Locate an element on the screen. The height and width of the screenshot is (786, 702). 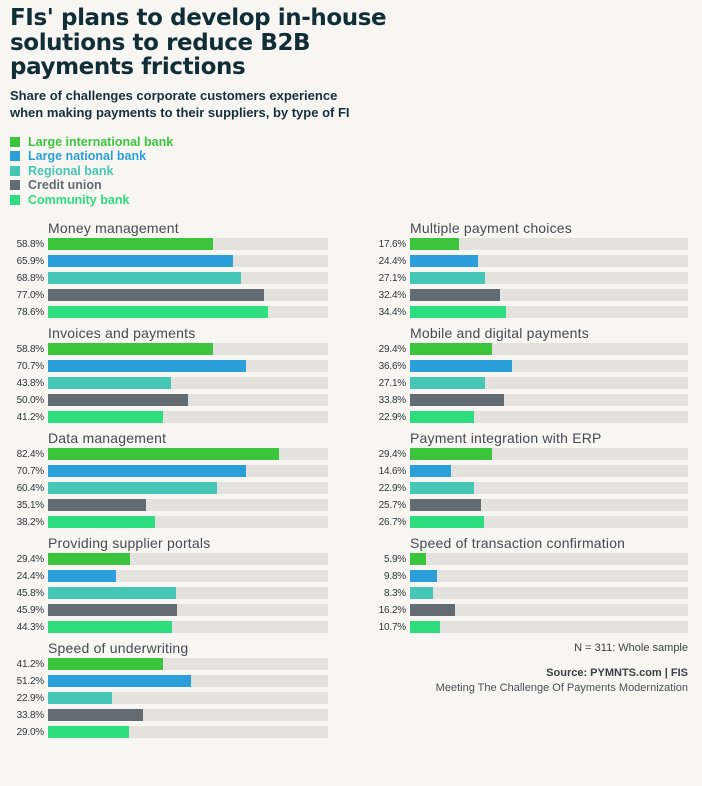
legend-label: Large international bank is located at coordinates (101, 141).